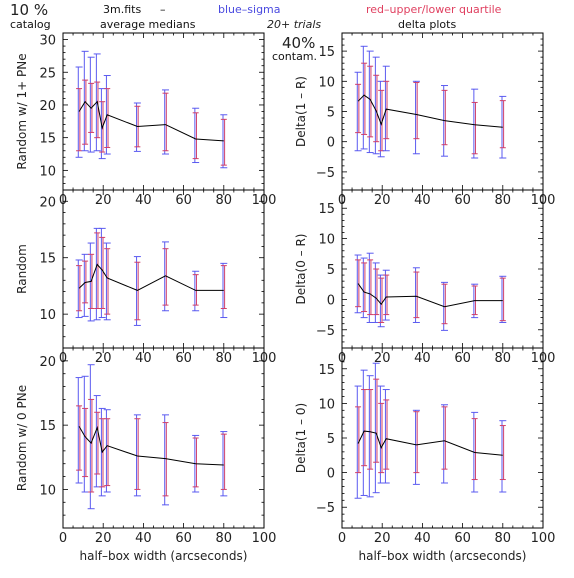 This screenshot has width=574, height=578. I want to click on header-contam-percent: 40%, so click(298, 43).